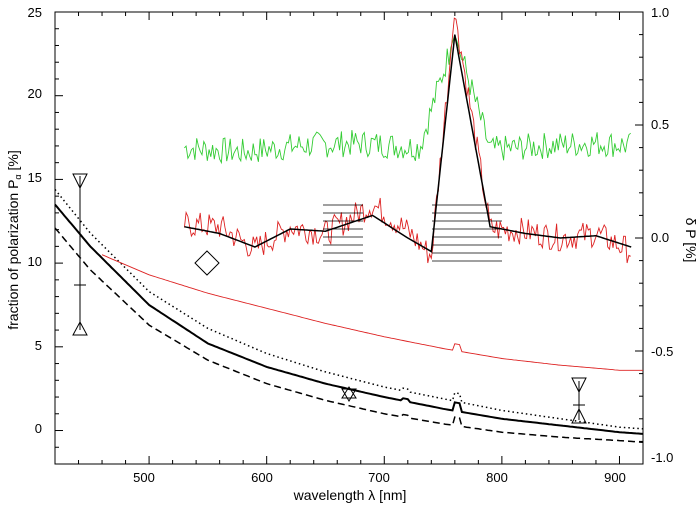  I want to click on x-tick-700: 700, so click(379, 477).